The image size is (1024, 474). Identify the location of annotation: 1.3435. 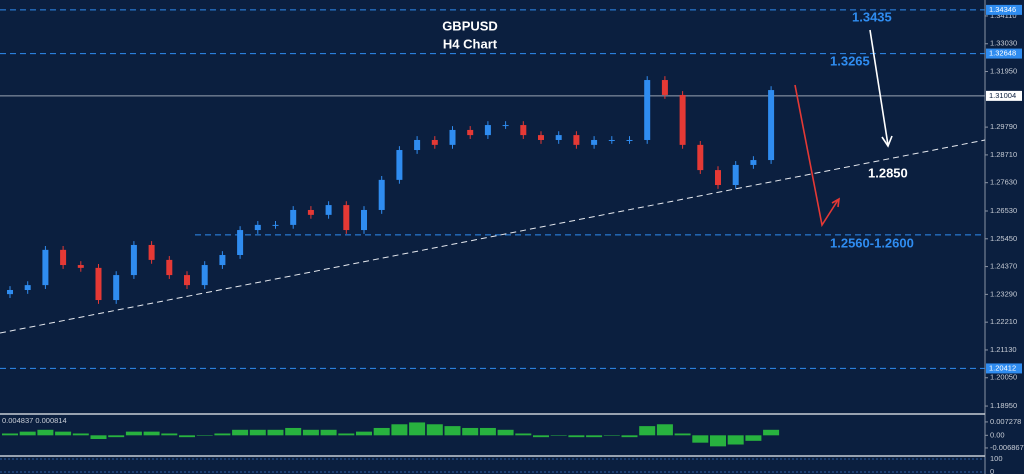
(872, 16).